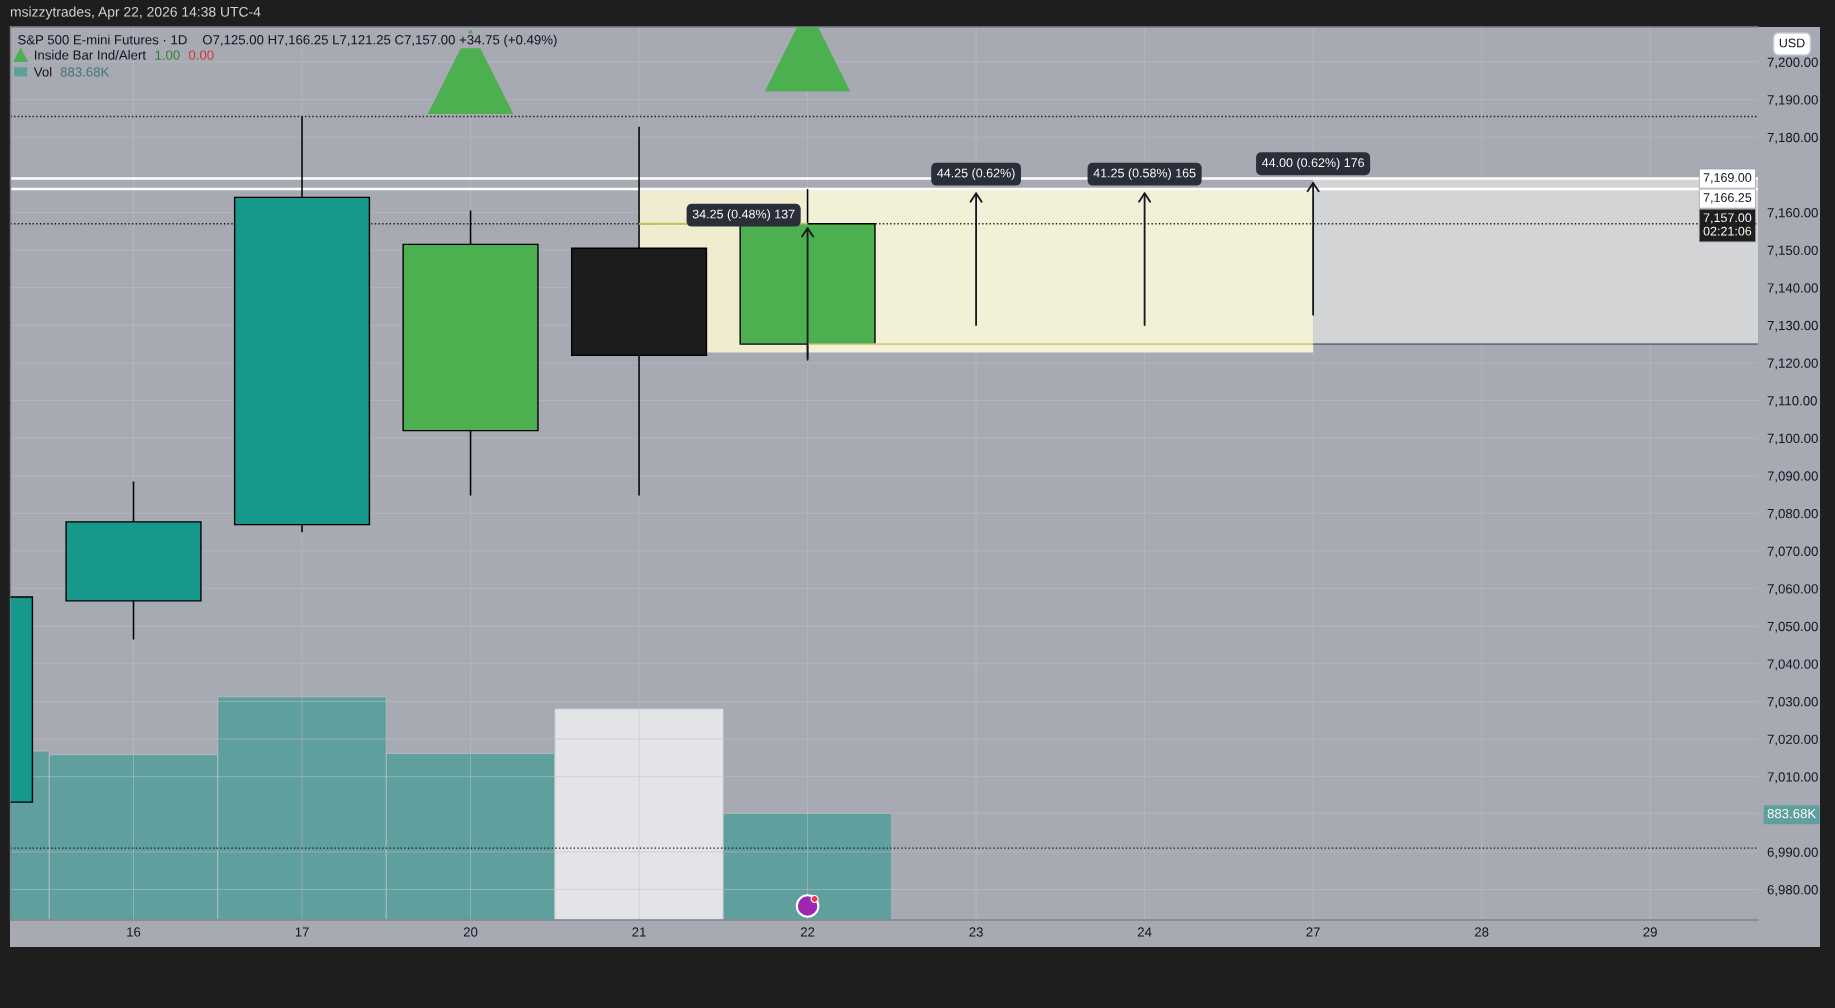 This screenshot has height=1008, width=1835. I want to click on ref-line-label: 7,169.00, so click(1727, 178).